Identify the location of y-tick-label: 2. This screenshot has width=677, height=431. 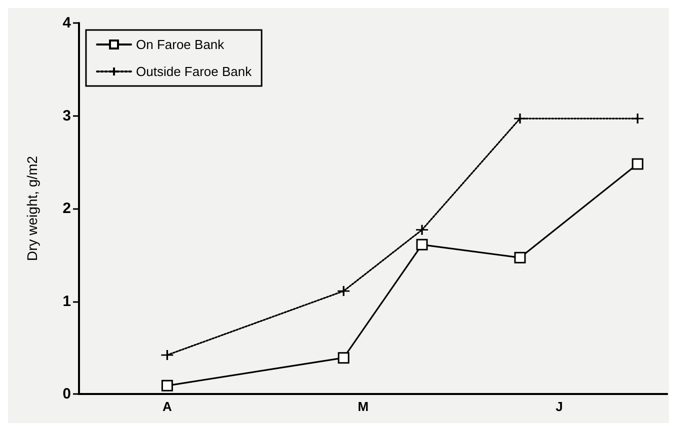
(66, 208).